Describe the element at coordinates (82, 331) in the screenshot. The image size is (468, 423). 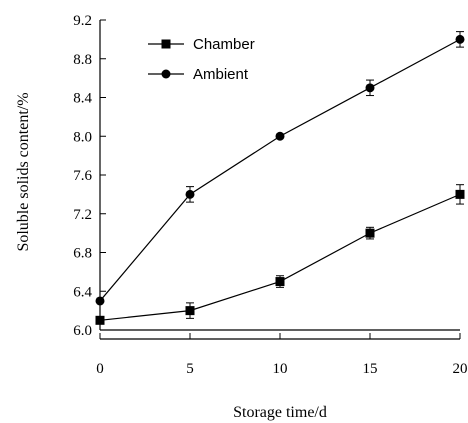
I see `y-tick-label: 6.0` at that location.